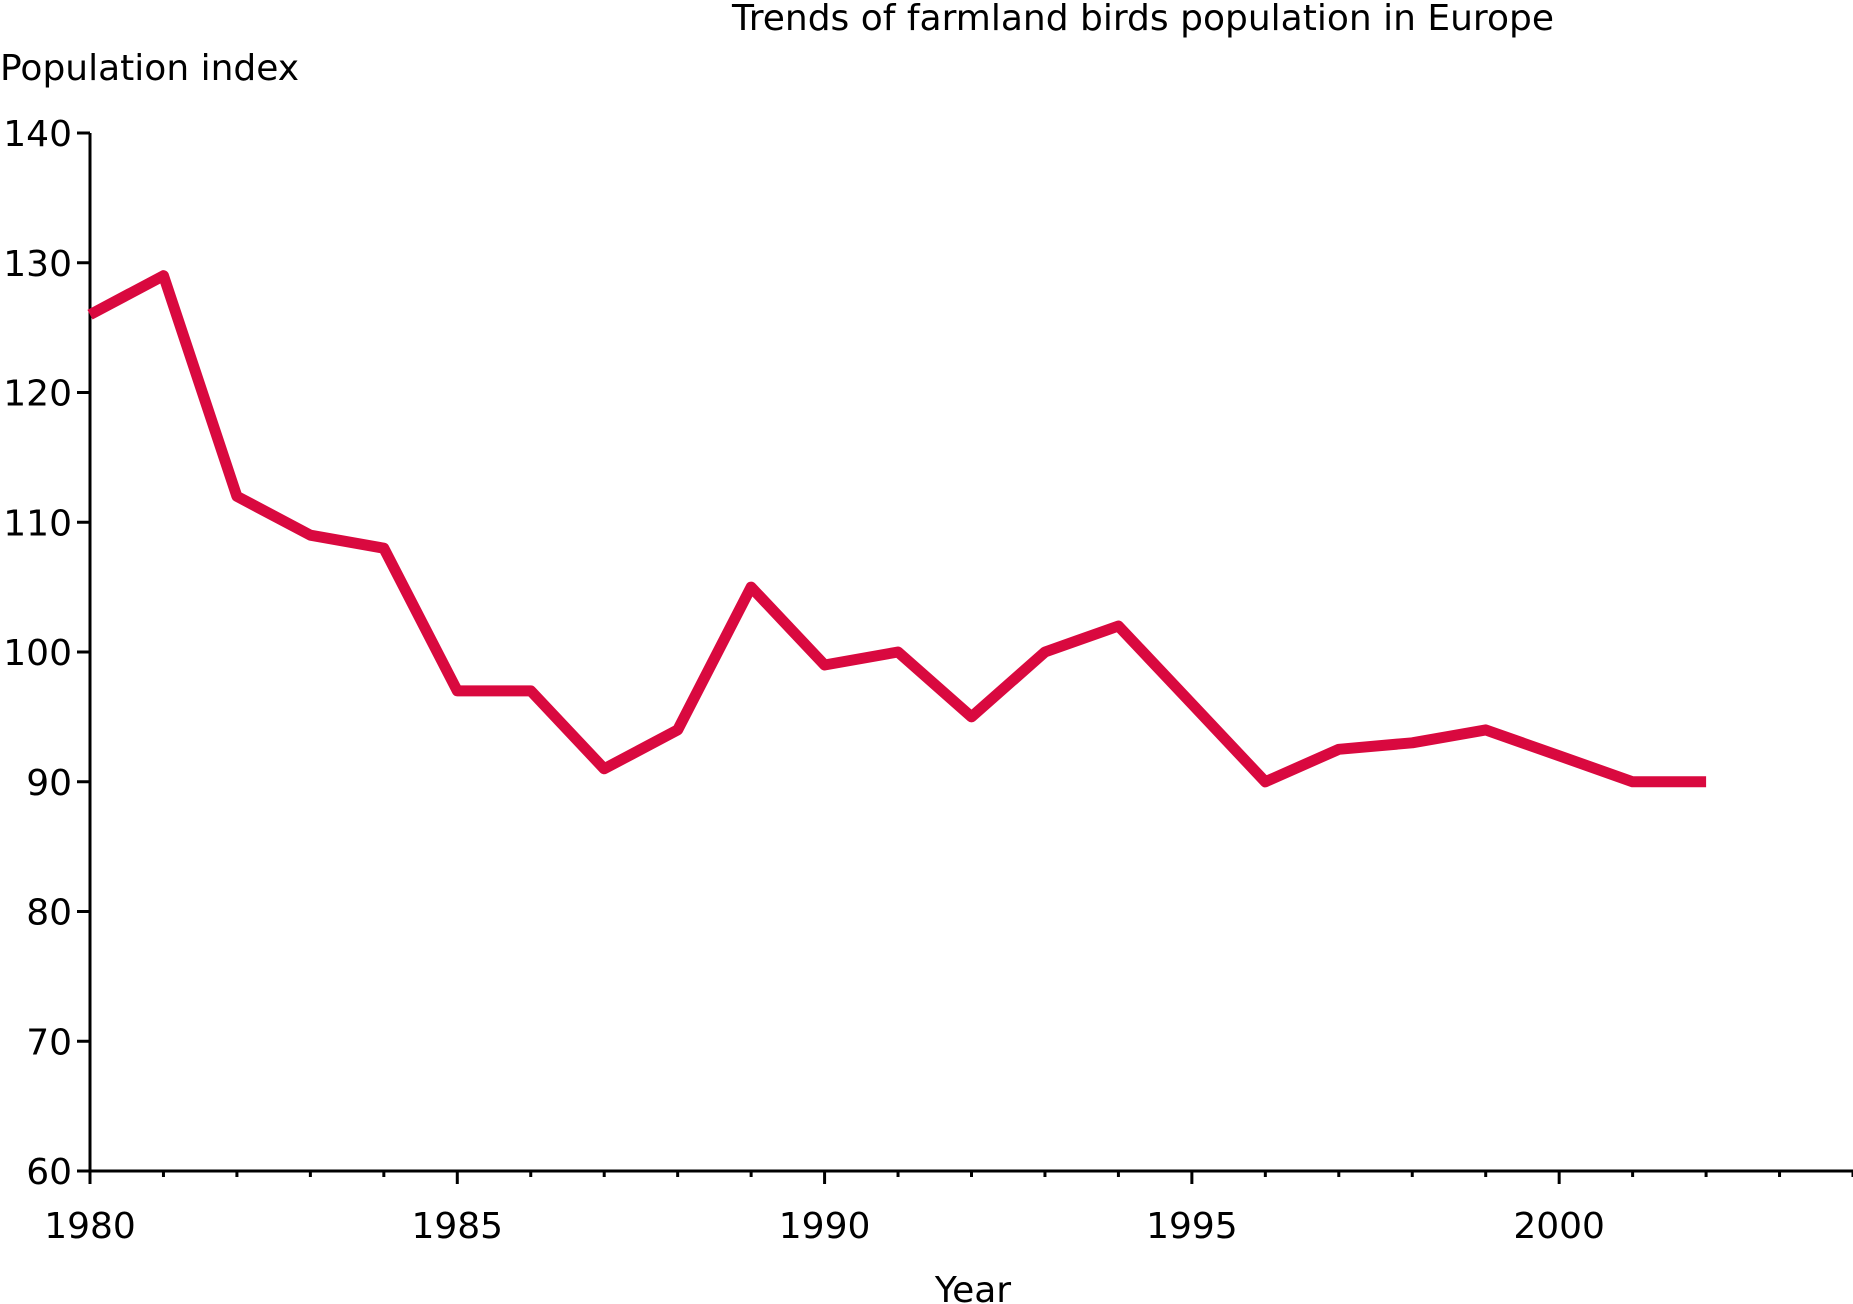  Describe the element at coordinates (49, 783) in the screenshot. I see `y-tick-label: 90` at that location.